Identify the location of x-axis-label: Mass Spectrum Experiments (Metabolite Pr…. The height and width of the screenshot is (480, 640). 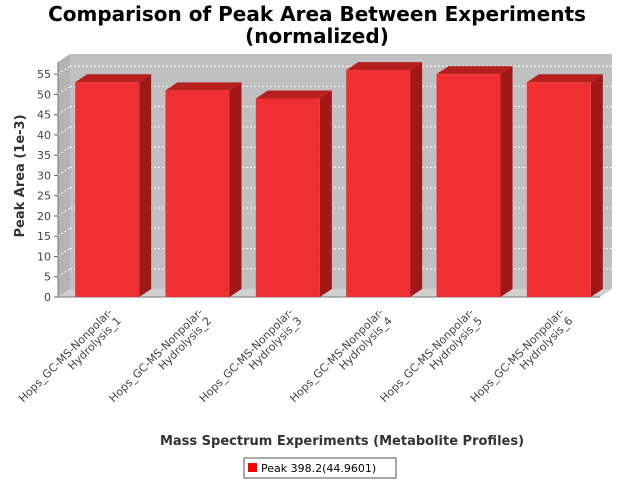
(342, 441).